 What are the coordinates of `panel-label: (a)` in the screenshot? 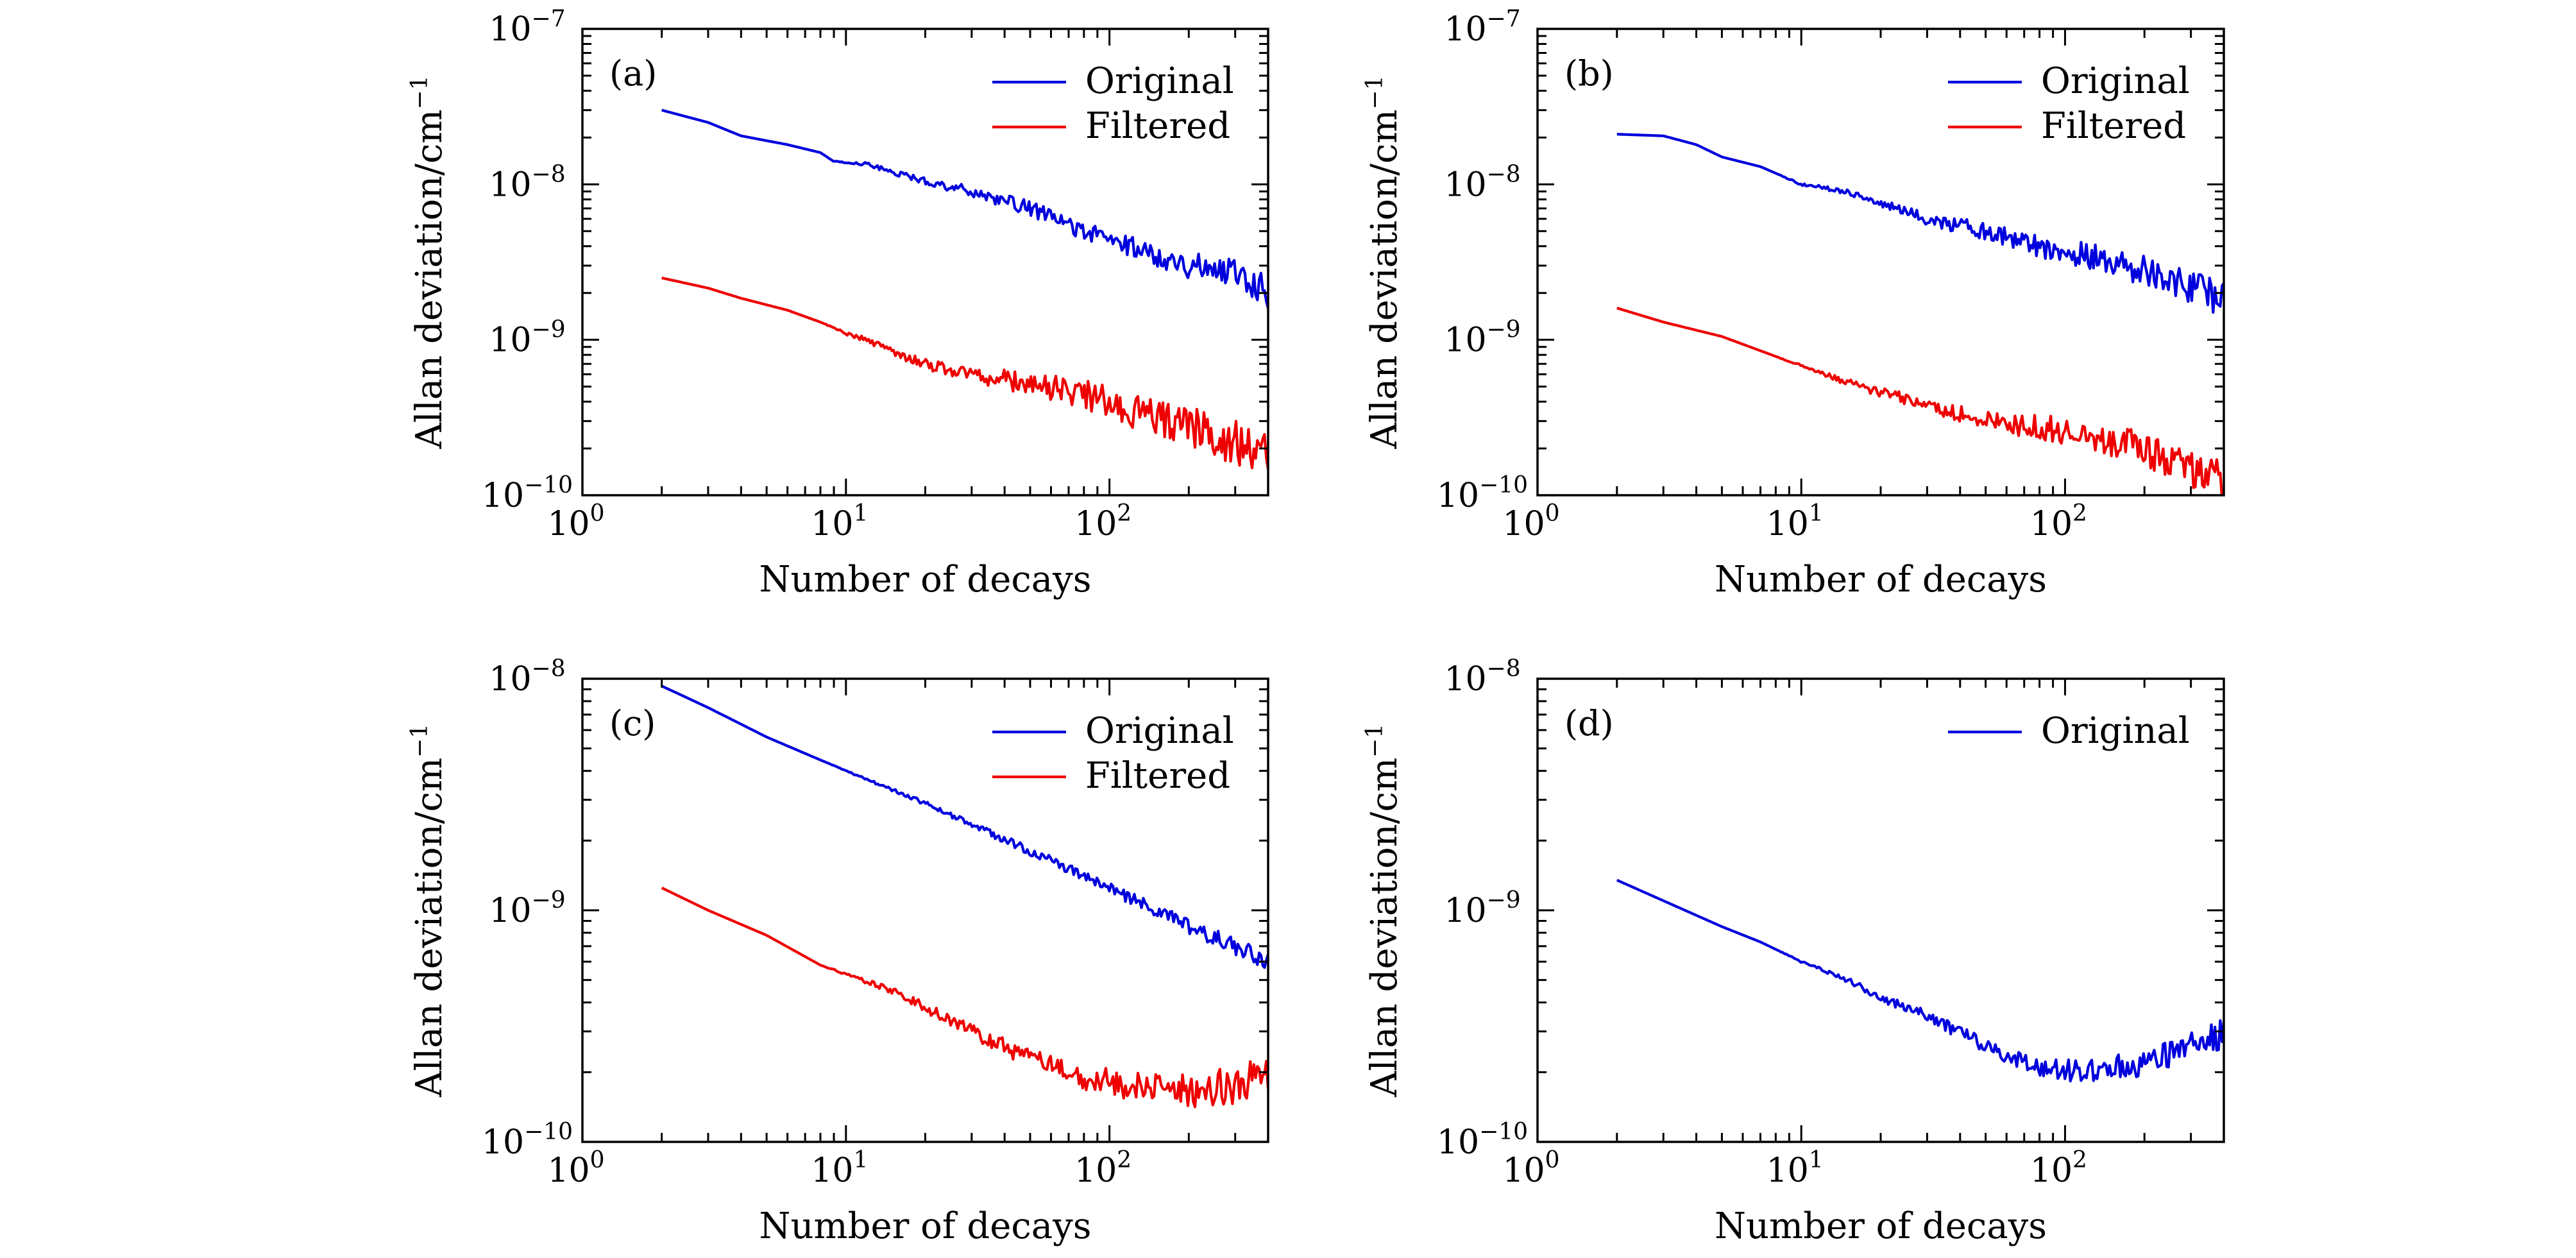 It's located at (633, 73).